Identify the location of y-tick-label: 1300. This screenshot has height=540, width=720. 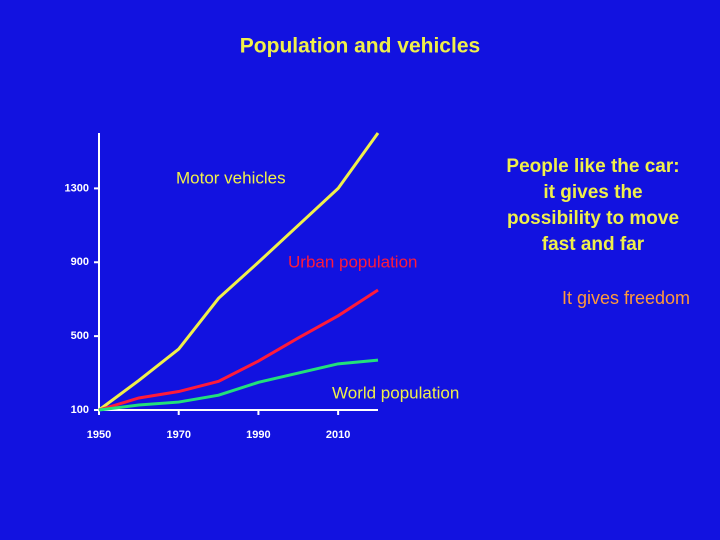
(77, 188).